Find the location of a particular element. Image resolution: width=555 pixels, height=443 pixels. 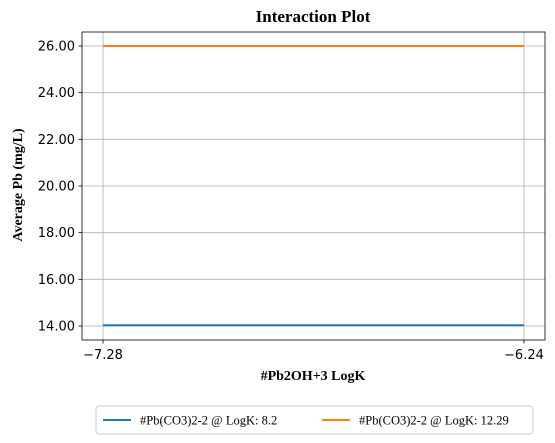

y-tick-label: 22.00 is located at coordinates (56, 140).